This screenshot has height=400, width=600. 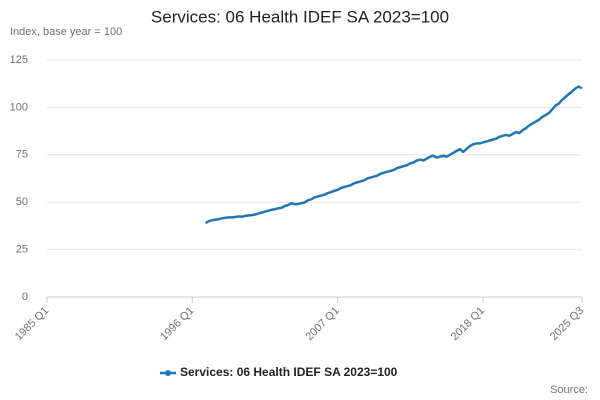 What do you see at coordinates (468, 324) in the screenshot?
I see `x-tick-label: 2018 Q1` at bounding box center [468, 324].